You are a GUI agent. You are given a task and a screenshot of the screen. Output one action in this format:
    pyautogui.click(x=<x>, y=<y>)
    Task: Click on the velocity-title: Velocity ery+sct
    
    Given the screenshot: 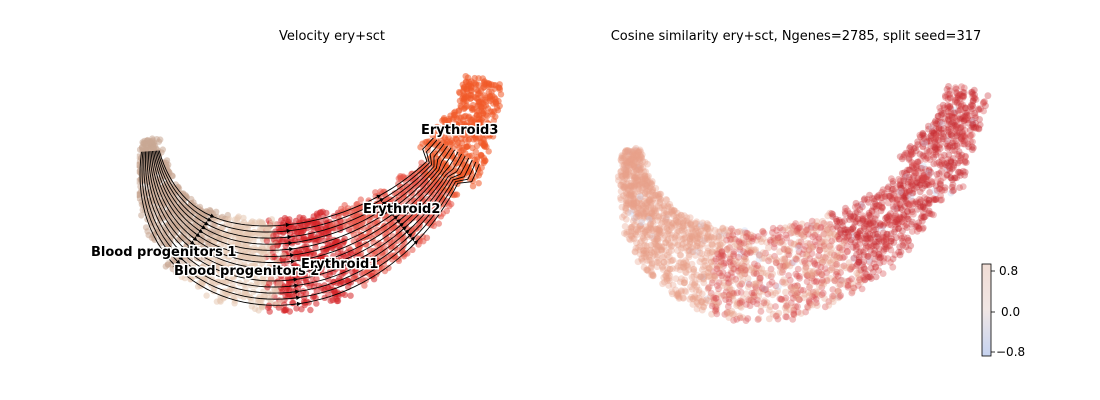 What is the action you would take?
    pyautogui.click(x=332, y=36)
    